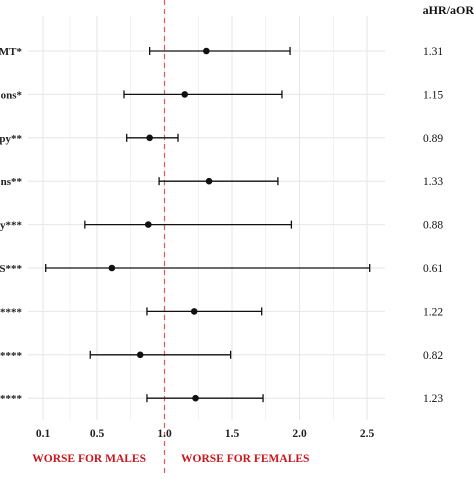 Image resolution: width=474 pixels, height=479 pixels. What do you see at coordinates (97, 434) in the screenshot?
I see `x-tick-label: 0.5` at bounding box center [97, 434].